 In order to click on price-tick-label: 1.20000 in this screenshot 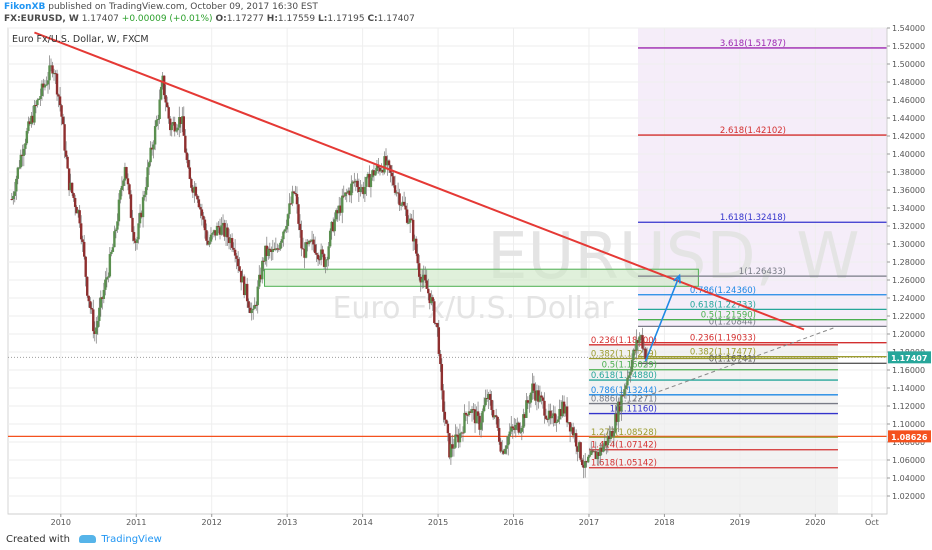, I will do `click(908, 334)`.